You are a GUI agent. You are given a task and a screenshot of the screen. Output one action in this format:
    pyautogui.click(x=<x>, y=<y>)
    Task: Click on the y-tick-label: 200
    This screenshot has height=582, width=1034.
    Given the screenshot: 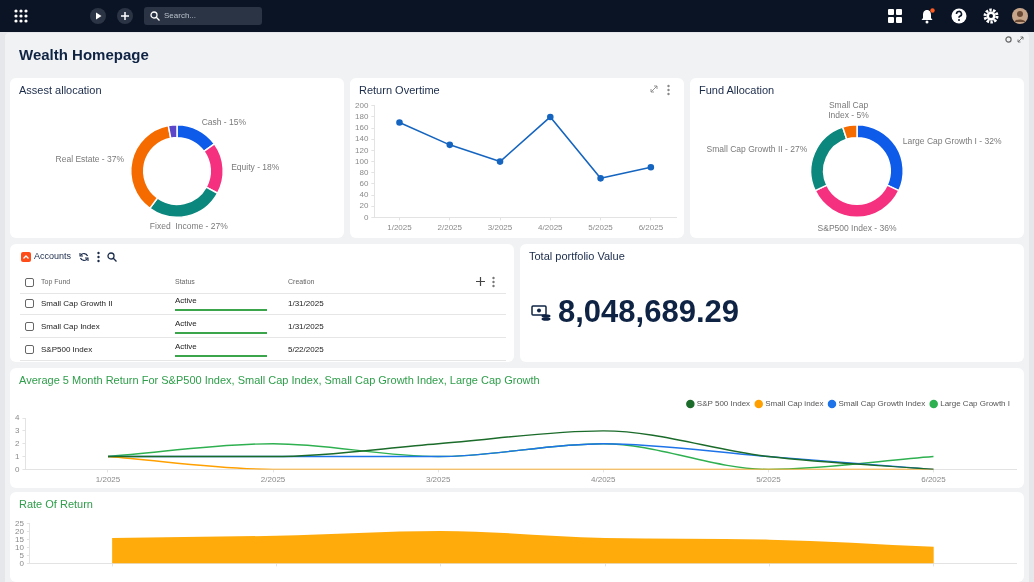 What is the action you would take?
    pyautogui.click(x=361, y=105)
    